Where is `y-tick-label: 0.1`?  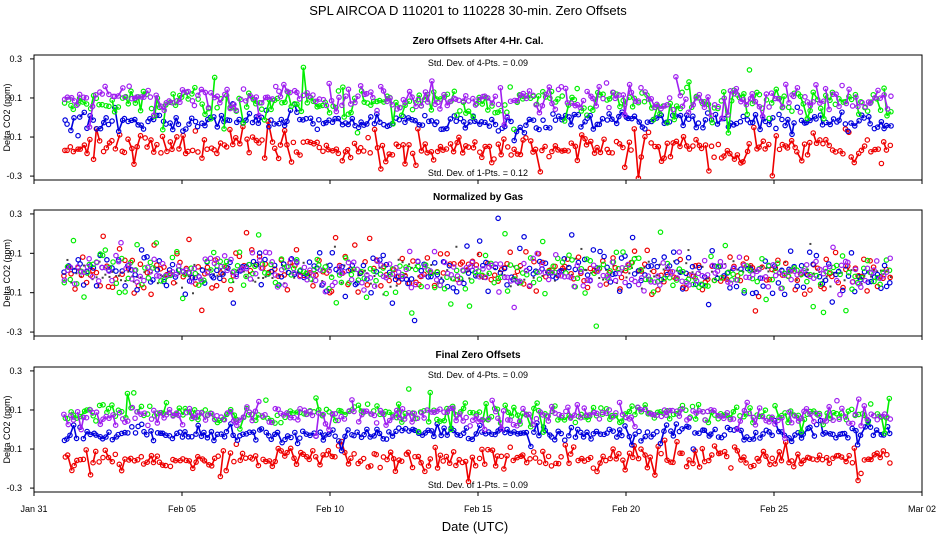
y-tick-label: 0.1 is located at coordinates (15, 98).